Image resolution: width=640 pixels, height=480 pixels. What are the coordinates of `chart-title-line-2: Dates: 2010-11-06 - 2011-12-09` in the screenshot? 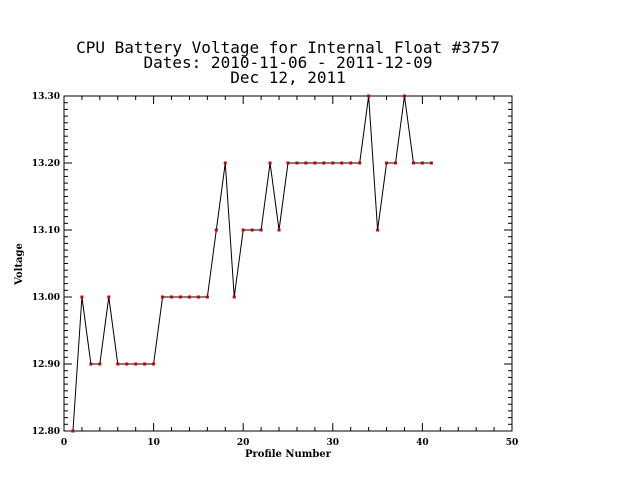 It's located at (288, 62).